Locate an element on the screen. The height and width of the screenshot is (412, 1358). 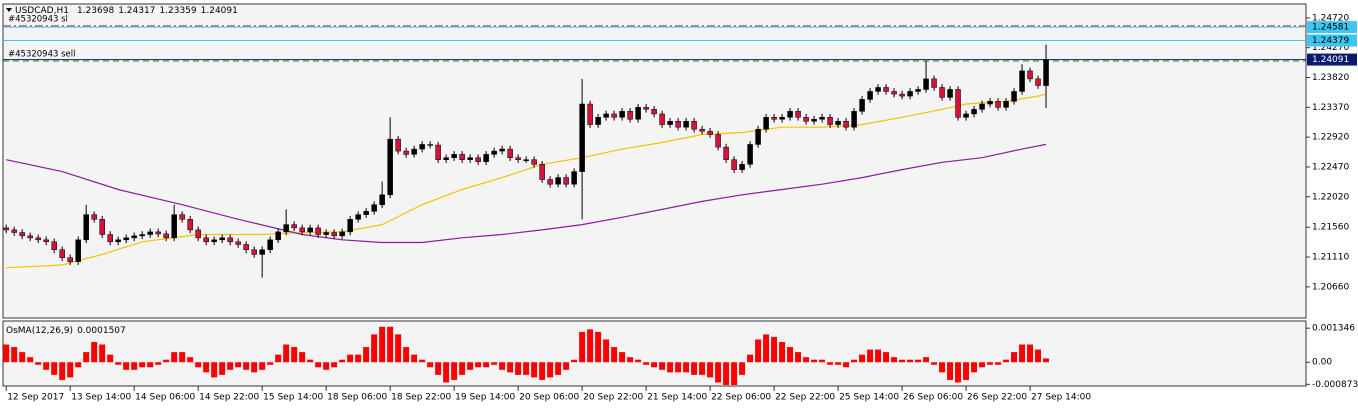
y-tick-label: 0.00 is located at coordinates (1322, 363).